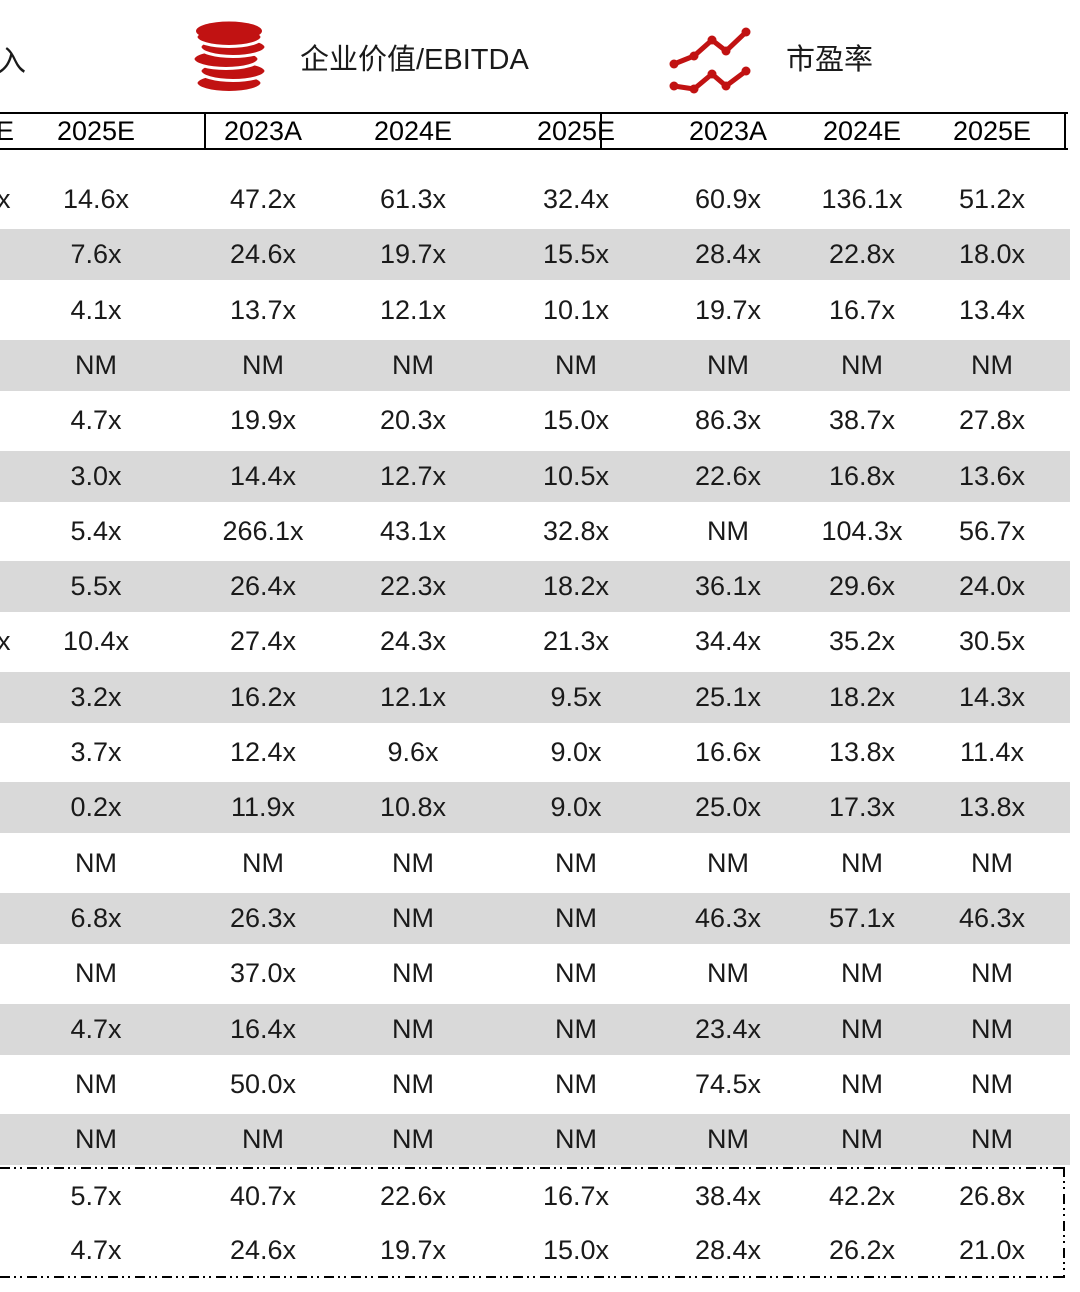 This screenshot has height=1292, width=1080. What do you see at coordinates (862, 641) in the screenshot?
I see `table-cell: 35.2x` at bounding box center [862, 641].